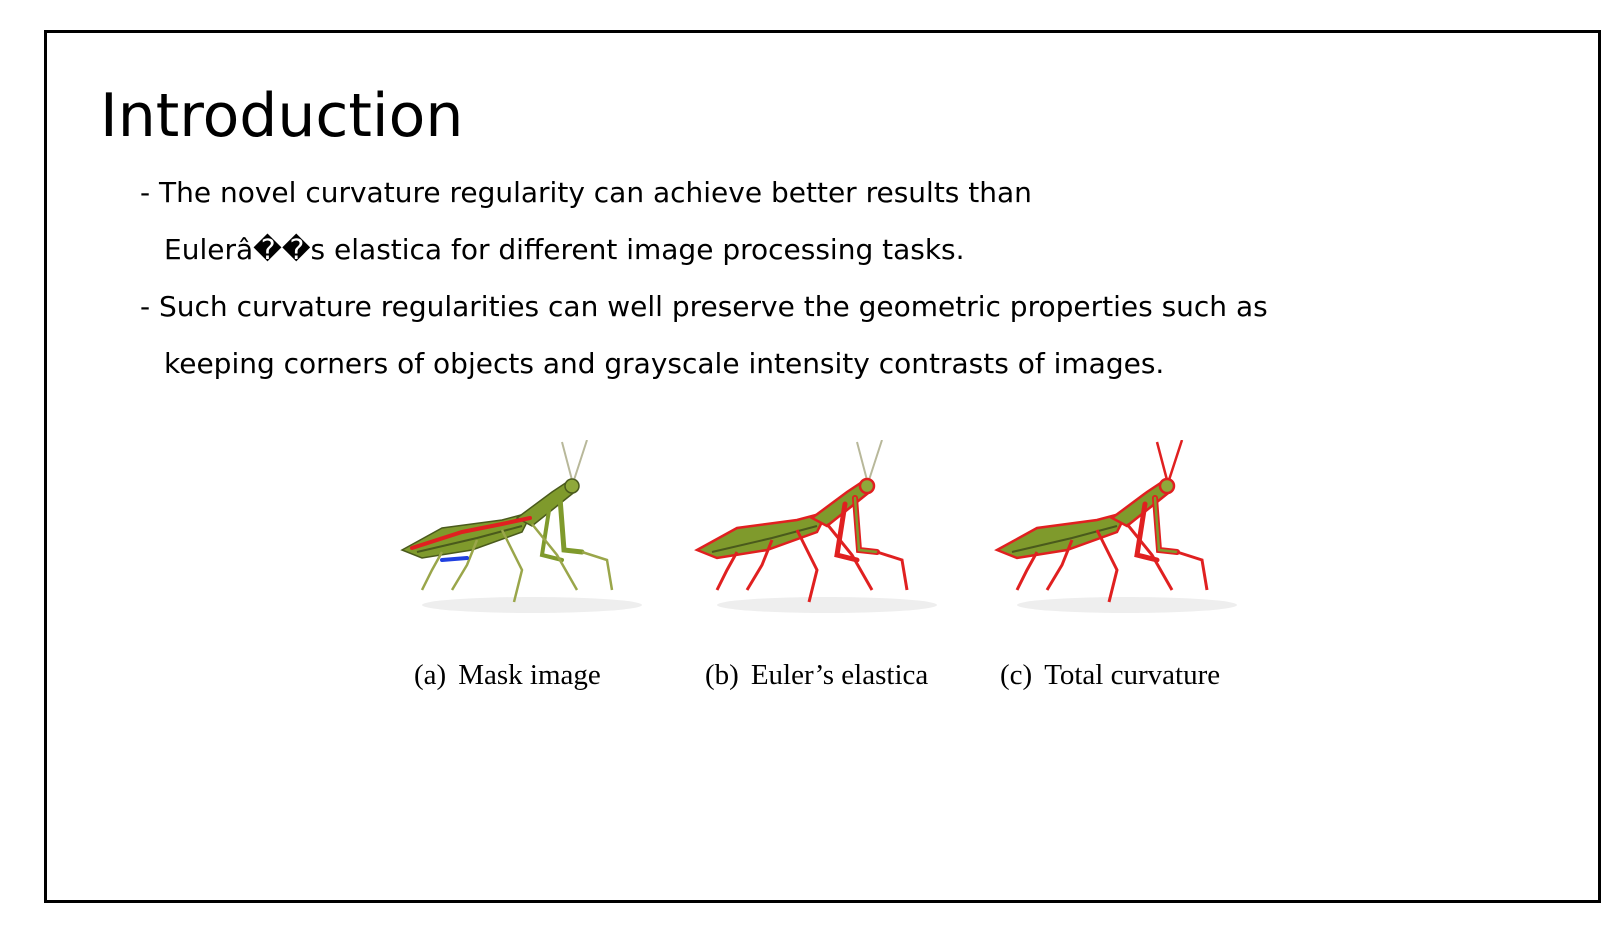 Image resolution: width=1620 pixels, height=944 pixels. Describe the element at coordinates (430, 675) in the screenshot. I see `caption-tag: (a)` at that location.